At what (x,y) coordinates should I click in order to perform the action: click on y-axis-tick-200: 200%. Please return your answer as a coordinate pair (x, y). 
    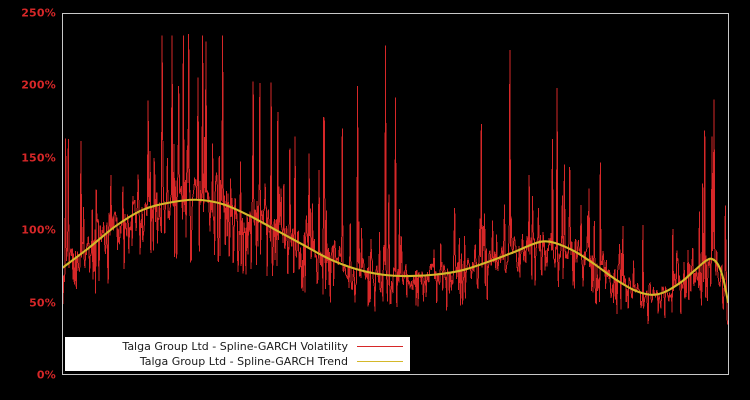
    Looking at the image, I should click on (38, 85).